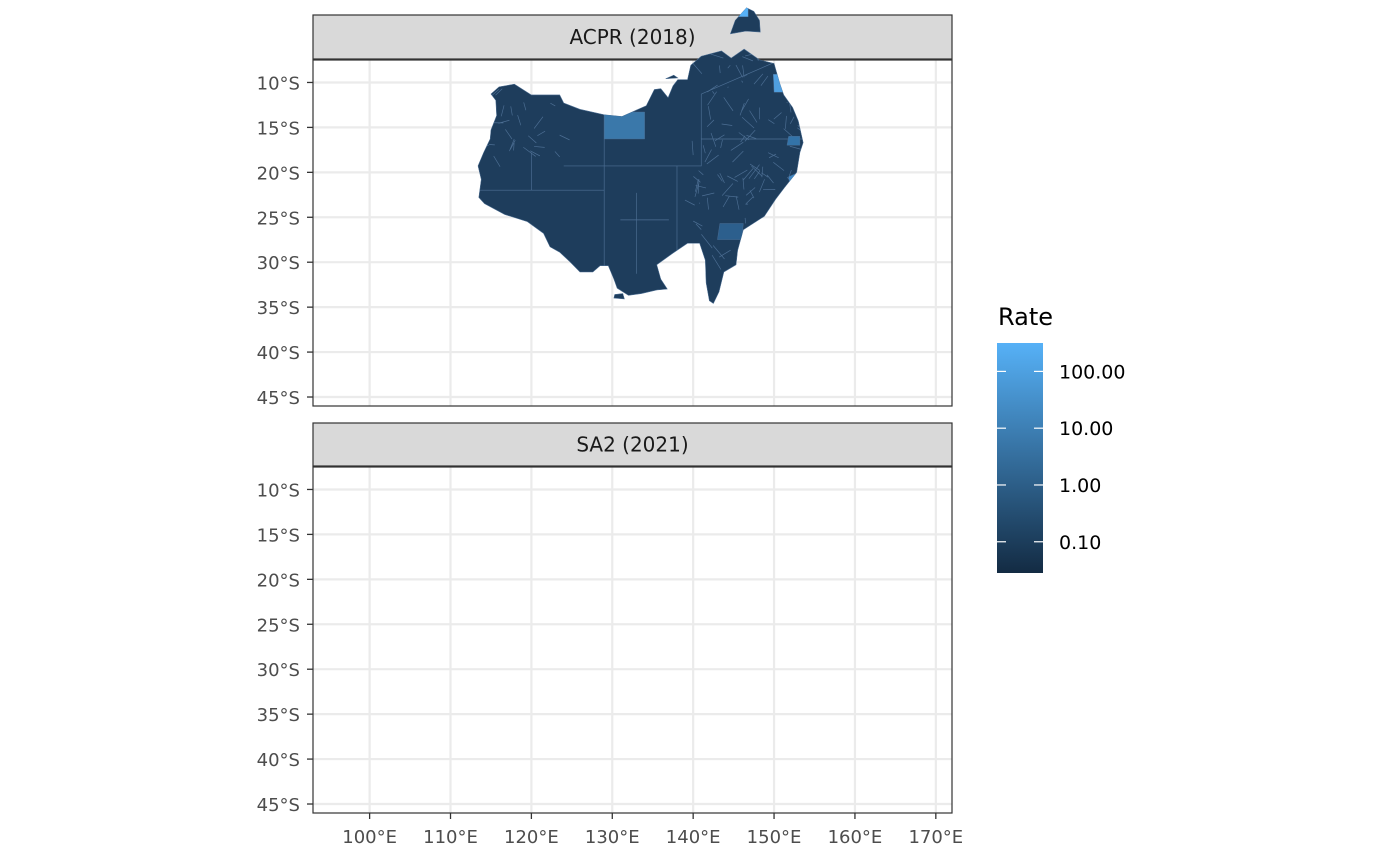 The height and width of the screenshot is (865, 1400). I want to click on y-tick-label: 40°S, so click(278, 353).